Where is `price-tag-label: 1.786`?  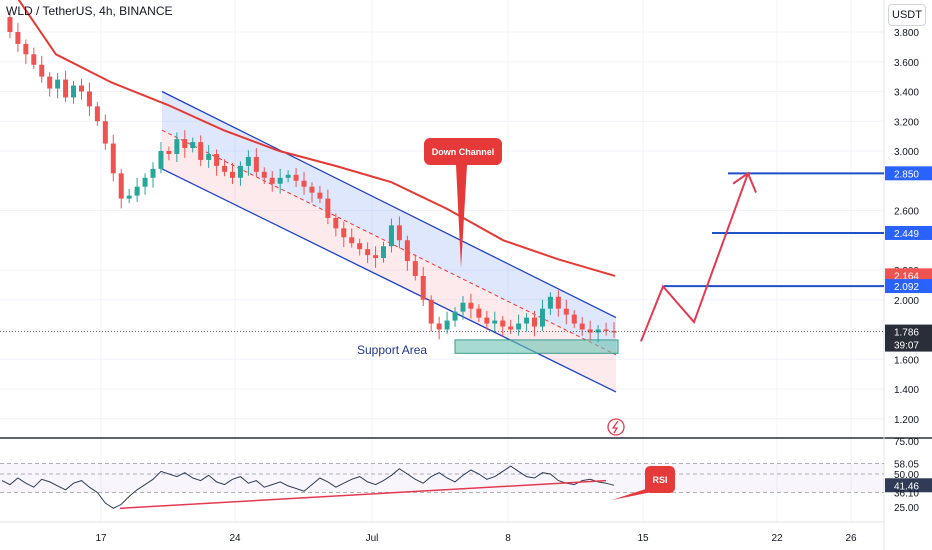
price-tag-label: 1.786 is located at coordinates (906, 333).